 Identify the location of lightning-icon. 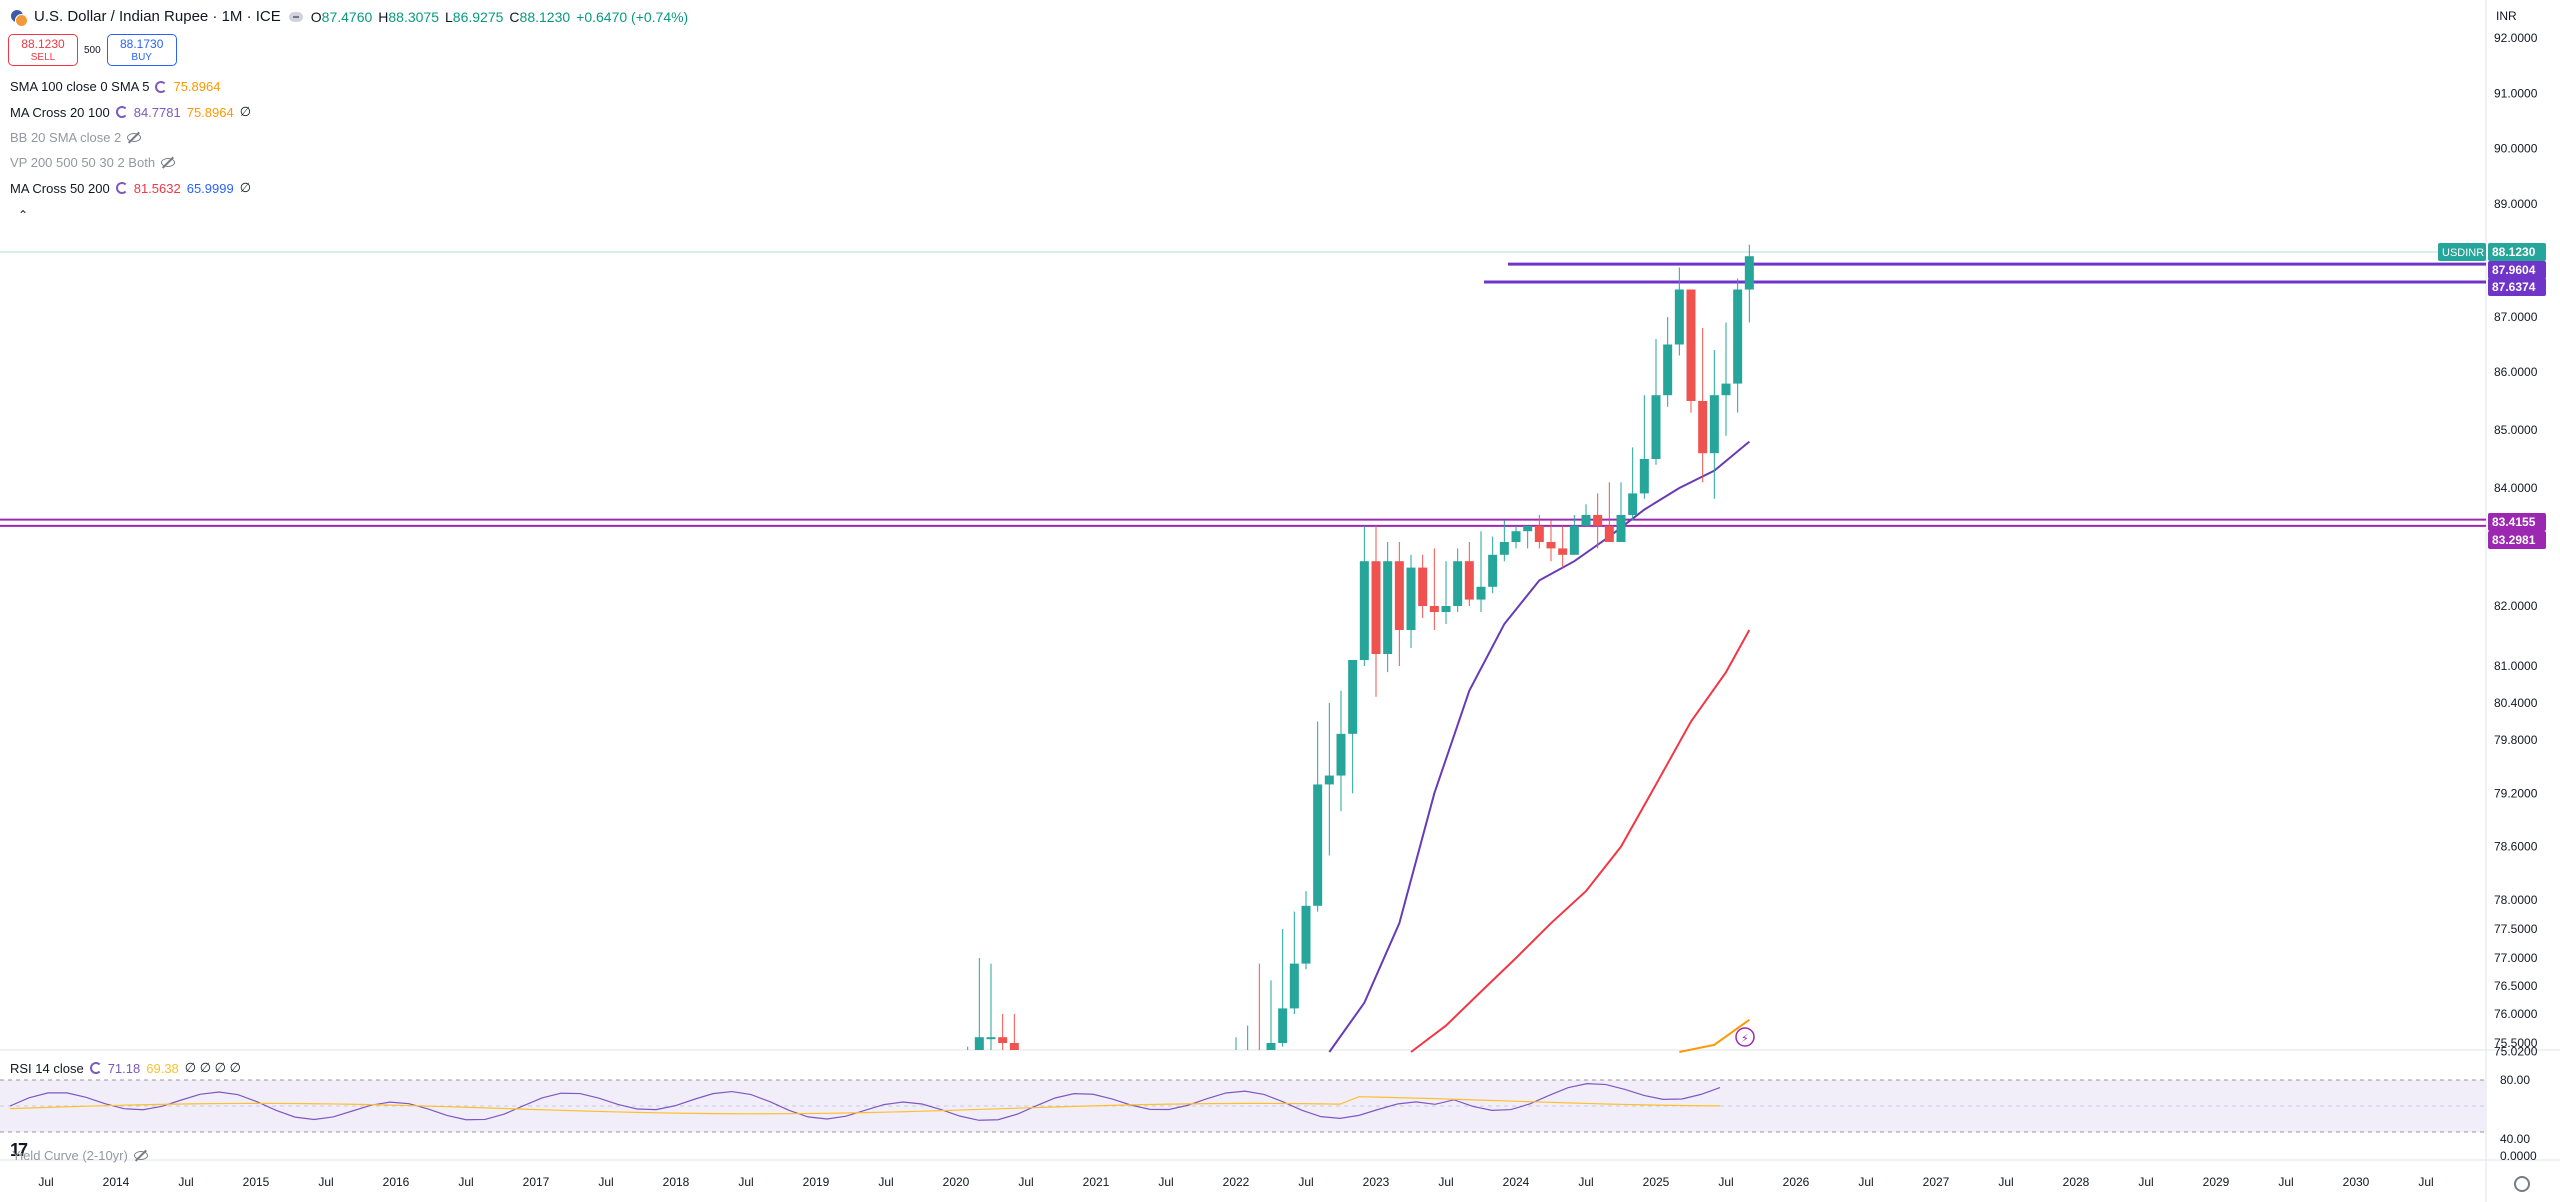
(1745, 1037).